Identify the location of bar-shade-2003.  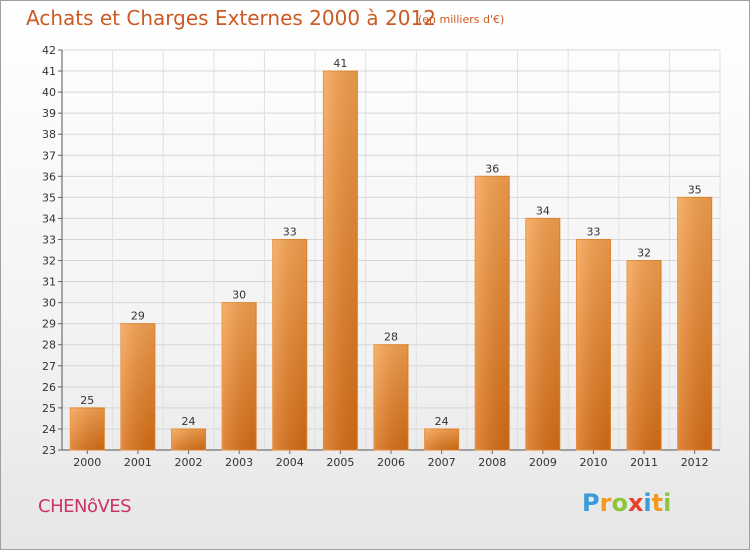
(239, 376).